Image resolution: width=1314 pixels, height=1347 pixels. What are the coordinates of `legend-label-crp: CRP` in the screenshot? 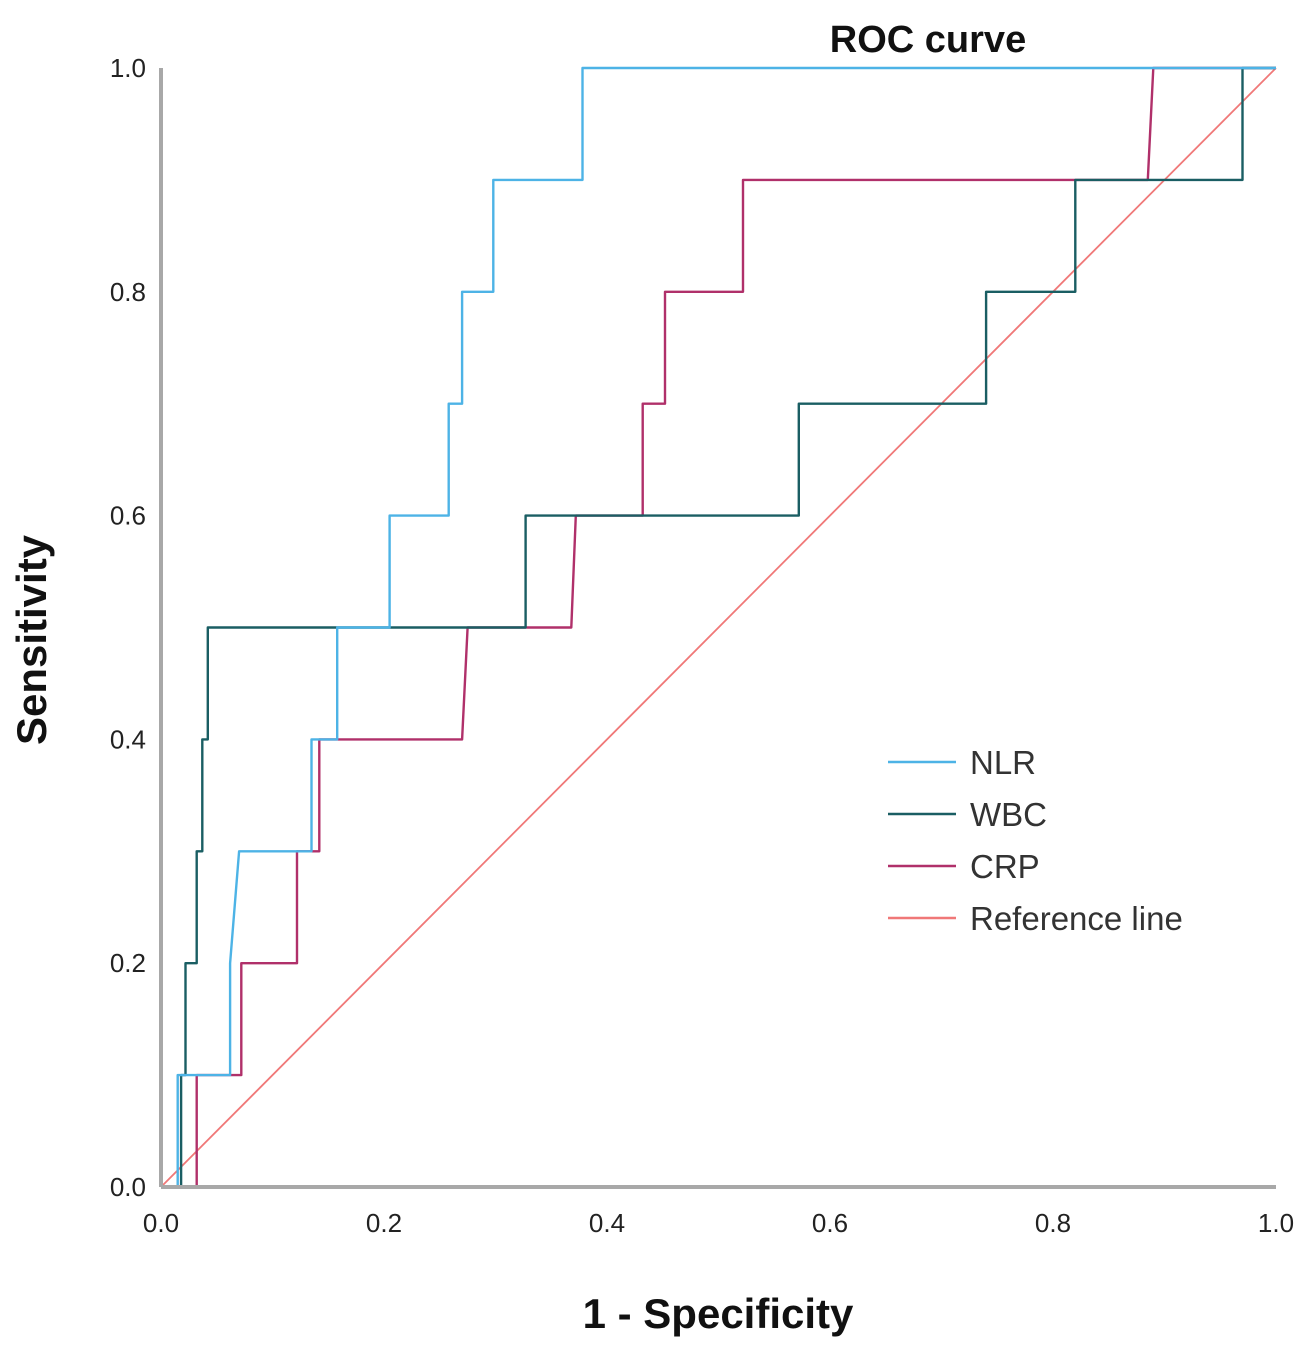 It's located at (1005, 866).